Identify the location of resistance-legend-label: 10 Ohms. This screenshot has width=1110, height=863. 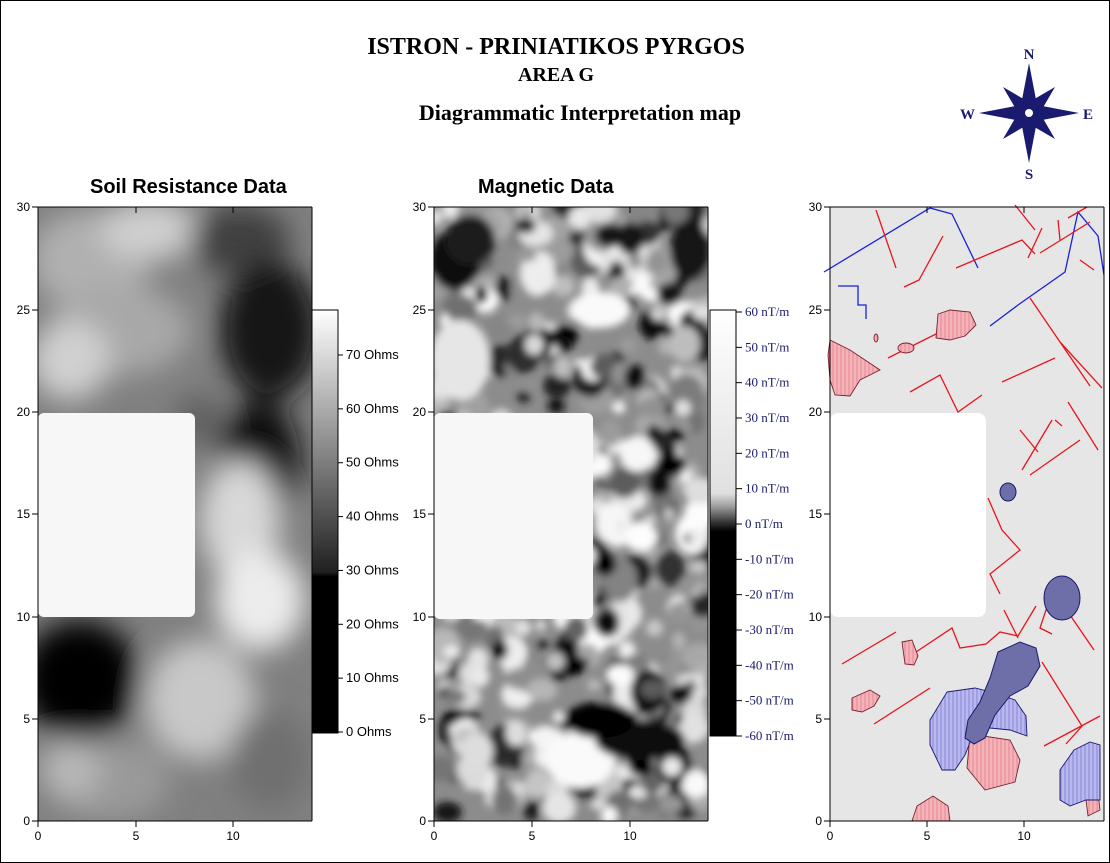
(372, 677).